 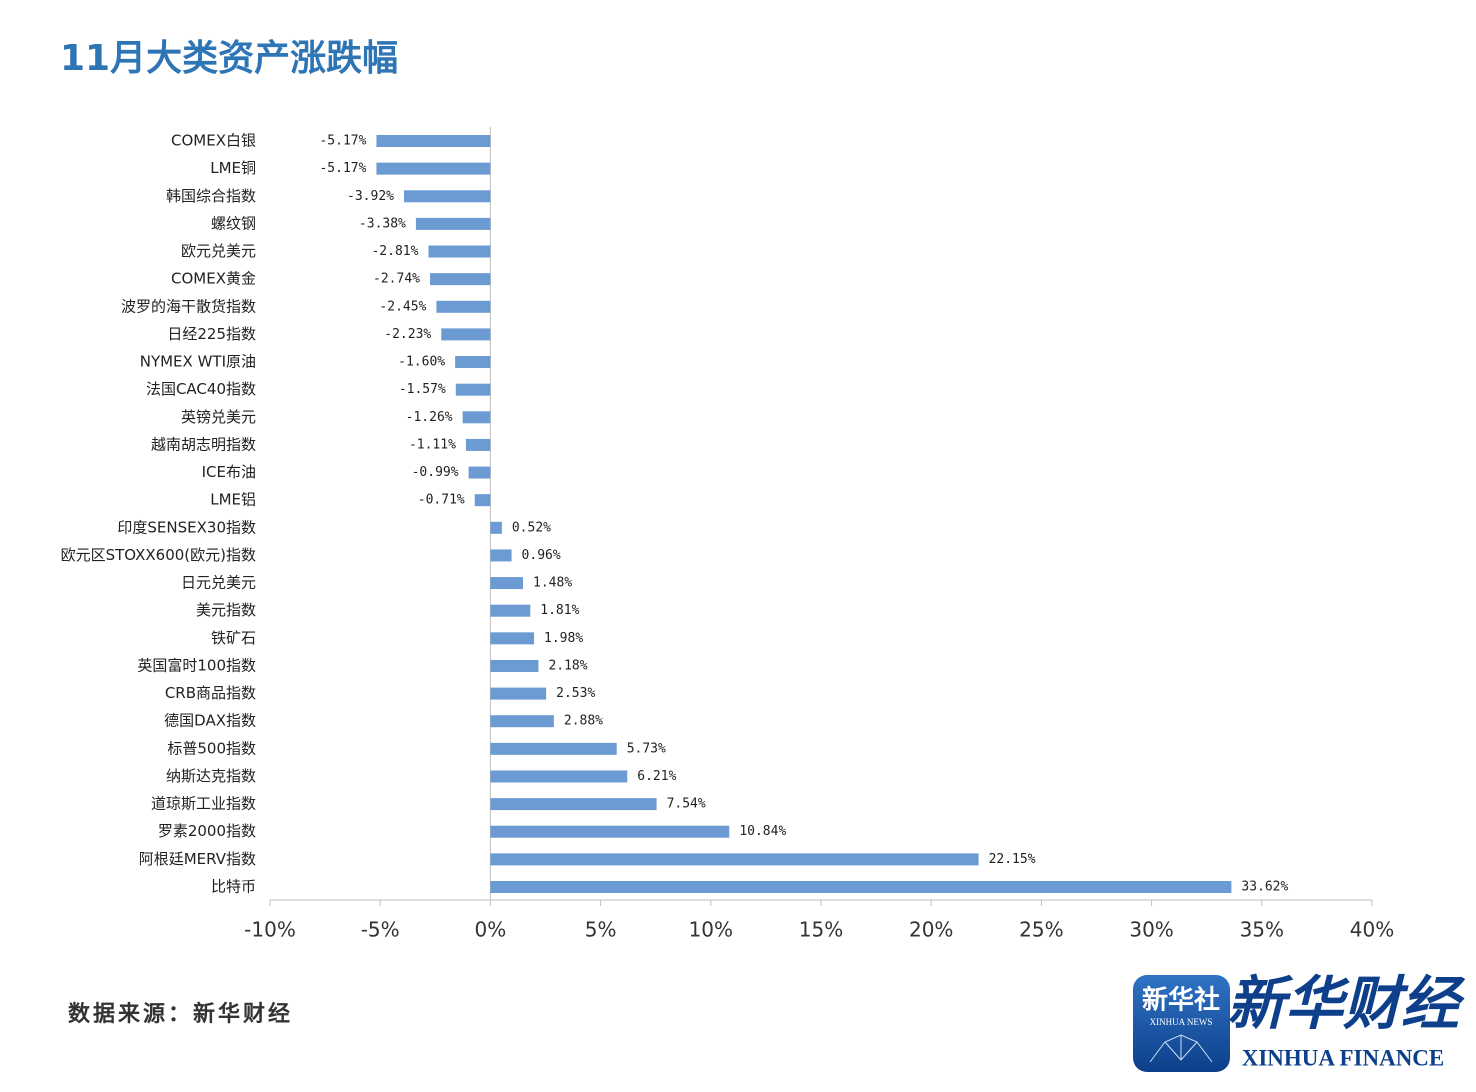 What do you see at coordinates (233, 638) in the screenshot?
I see `y-tick-label: 铁矿石` at bounding box center [233, 638].